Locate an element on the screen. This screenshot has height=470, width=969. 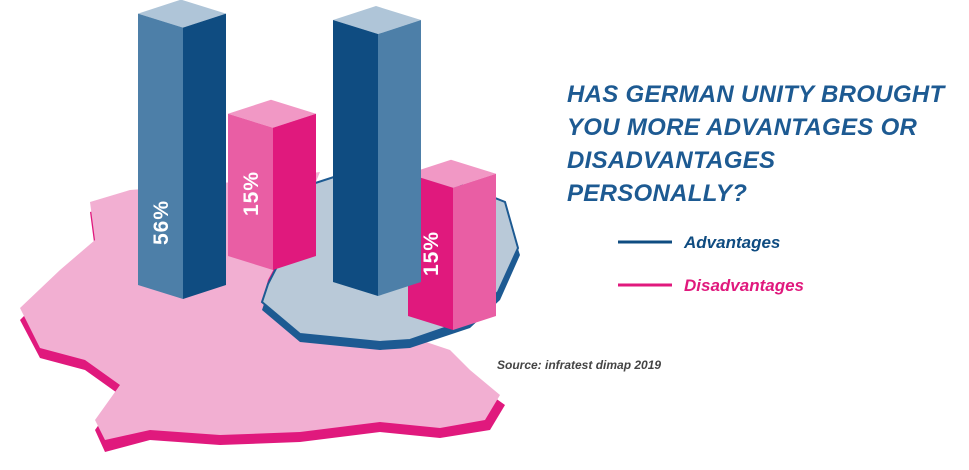
legend-label: Disadvantages is located at coordinates (744, 285).